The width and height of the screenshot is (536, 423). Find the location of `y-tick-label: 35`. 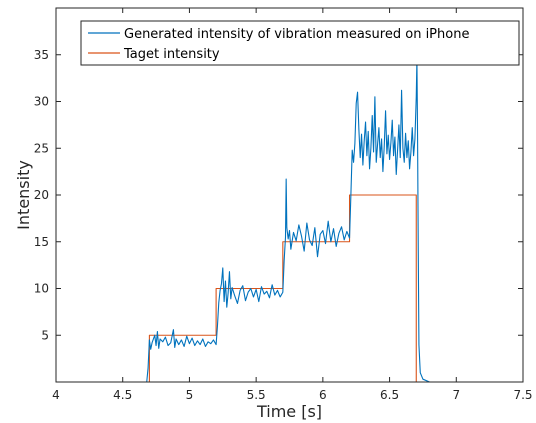

y-tick-label: 35 is located at coordinates (41, 55).